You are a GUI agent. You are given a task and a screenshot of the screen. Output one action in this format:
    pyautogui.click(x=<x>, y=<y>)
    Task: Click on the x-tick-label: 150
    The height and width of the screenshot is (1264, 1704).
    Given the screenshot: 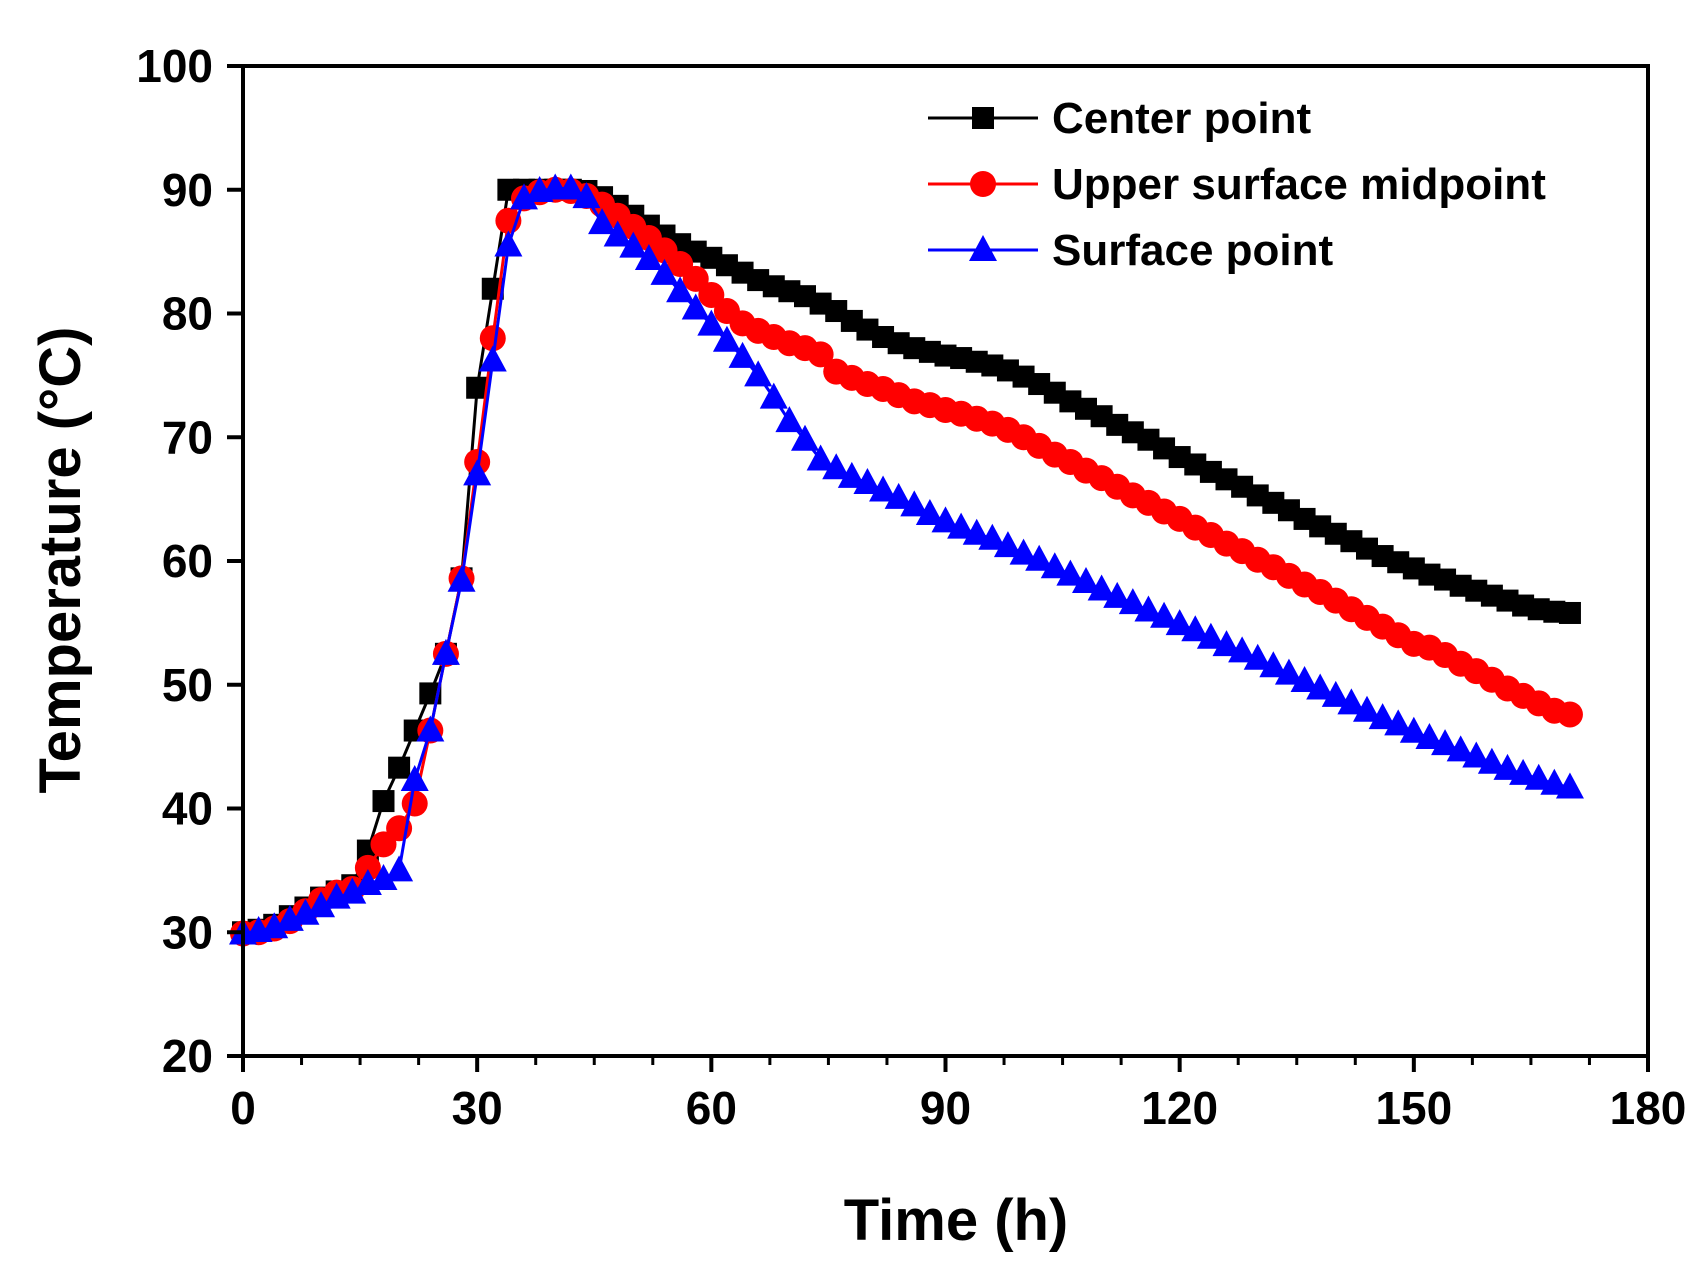 What is the action you would take?
    pyautogui.click(x=1413, y=1108)
    